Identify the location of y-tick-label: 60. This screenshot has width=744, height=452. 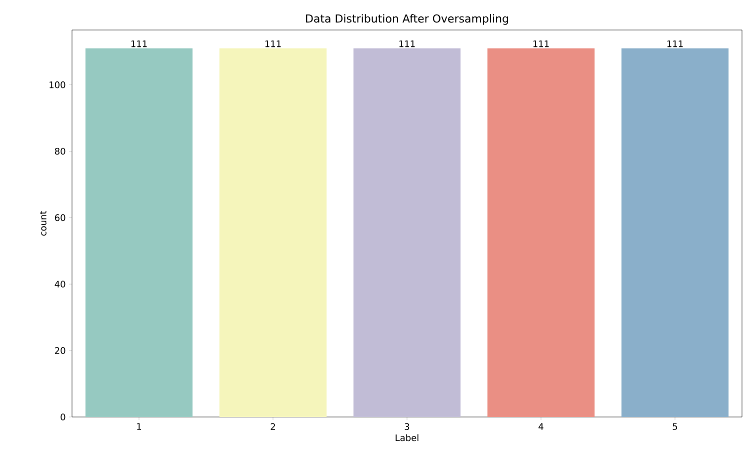
(60, 218).